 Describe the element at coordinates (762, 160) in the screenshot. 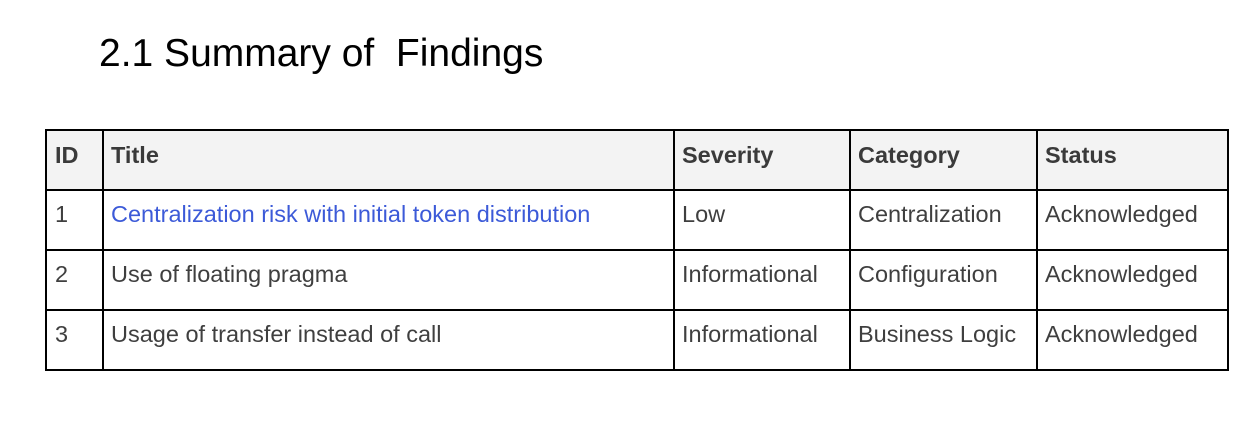

I see `header-severity: Severity` at that location.